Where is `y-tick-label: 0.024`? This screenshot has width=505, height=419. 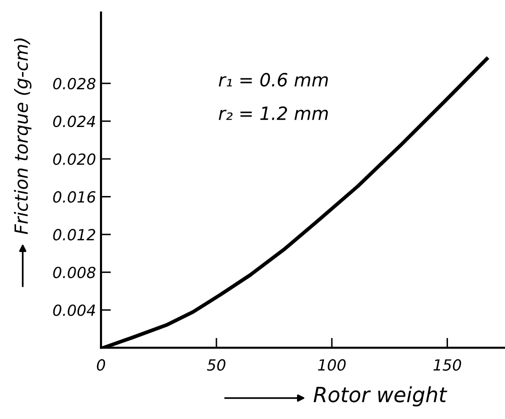
y-tick-label: 0.024 is located at coordinates (74, 122).